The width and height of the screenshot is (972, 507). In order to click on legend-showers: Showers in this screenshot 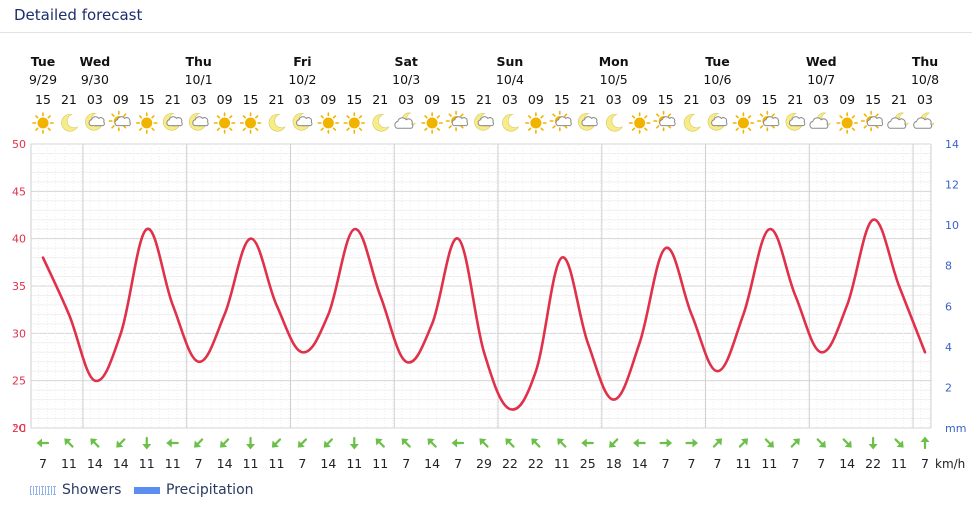, I will do `click(75, 490)`.